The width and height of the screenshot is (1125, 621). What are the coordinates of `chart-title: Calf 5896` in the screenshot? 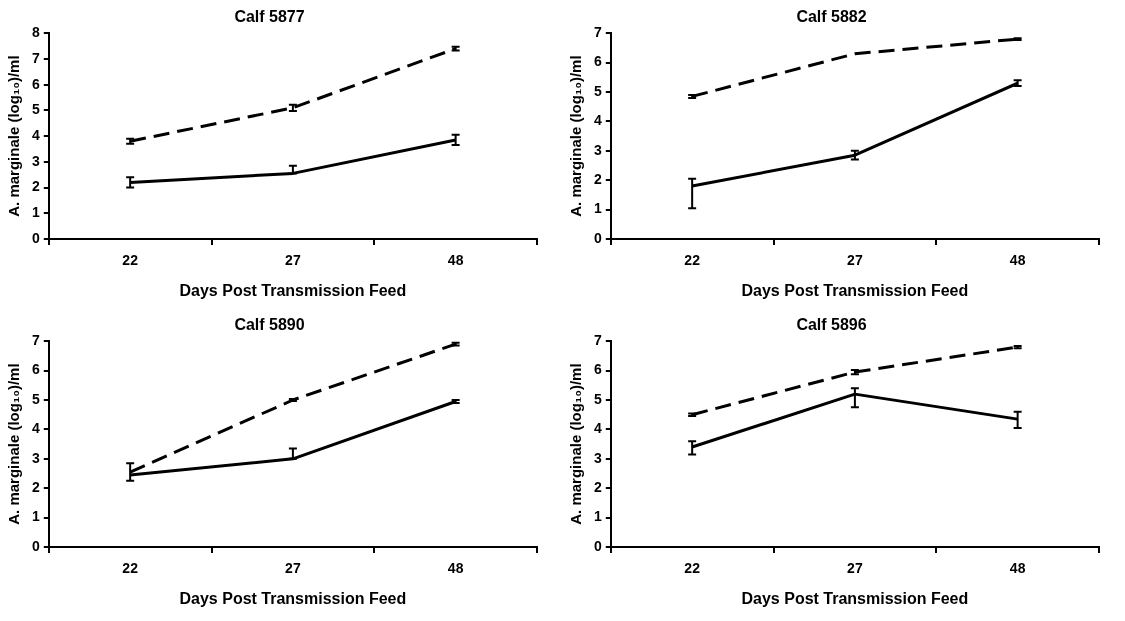 It's located at (831, 325).